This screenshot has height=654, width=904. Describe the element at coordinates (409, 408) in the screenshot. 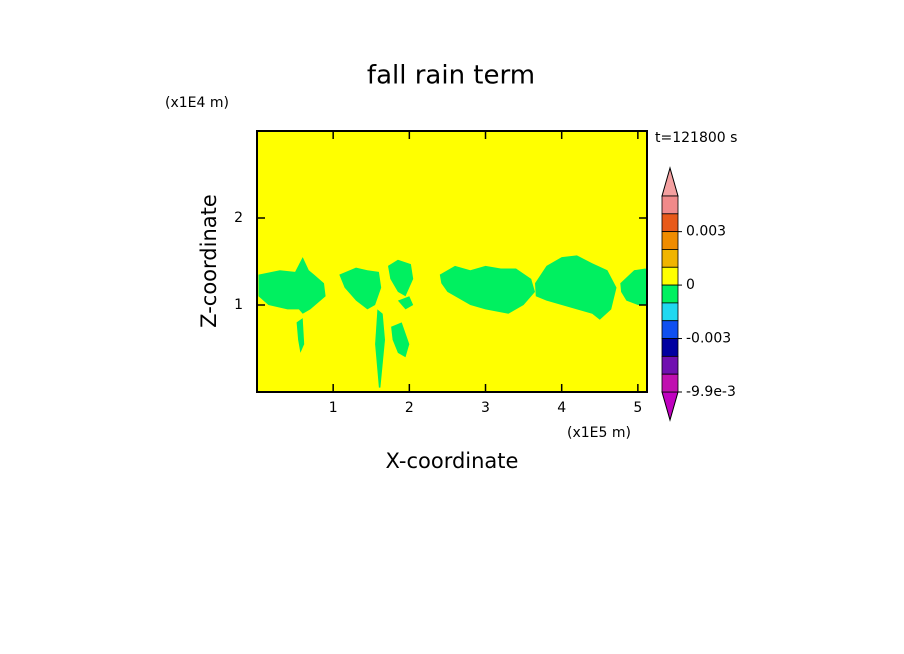

I see `x-tick-label: 2` at that location.